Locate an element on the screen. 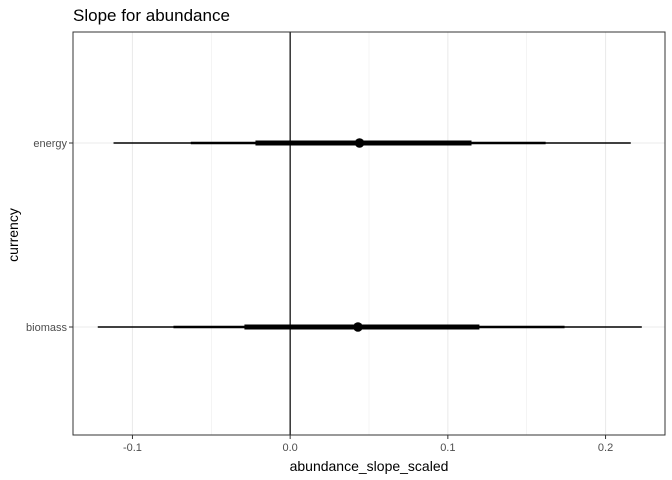 This screenshot has height=480, width=672. y-axis: energy biomass is located at coordinates (49, 236).